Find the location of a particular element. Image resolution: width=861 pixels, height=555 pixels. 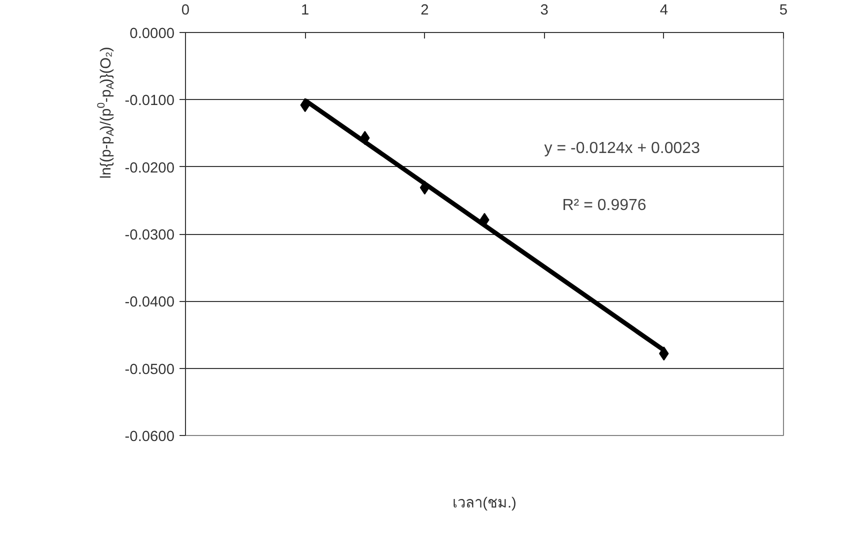

x-tick-label: 4 is located at coordinates (664, 10).